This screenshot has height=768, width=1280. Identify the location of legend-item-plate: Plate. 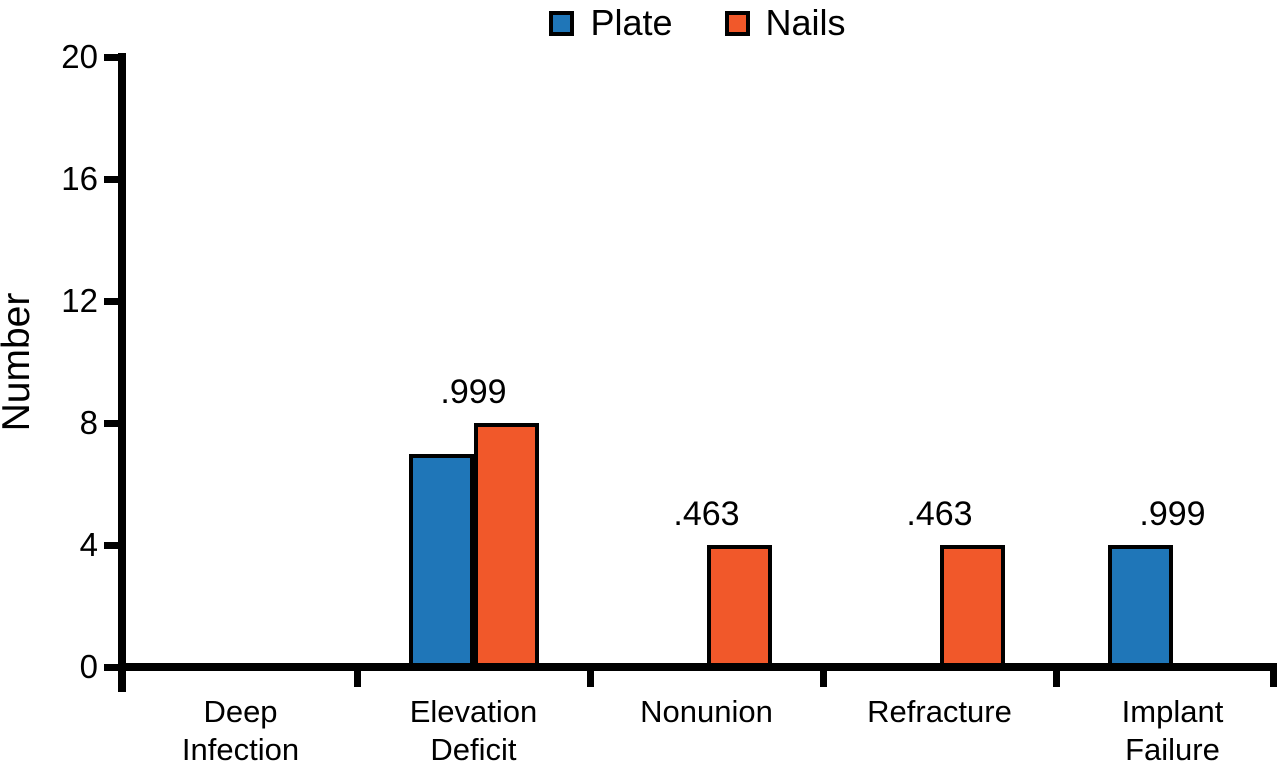
(611, 23).